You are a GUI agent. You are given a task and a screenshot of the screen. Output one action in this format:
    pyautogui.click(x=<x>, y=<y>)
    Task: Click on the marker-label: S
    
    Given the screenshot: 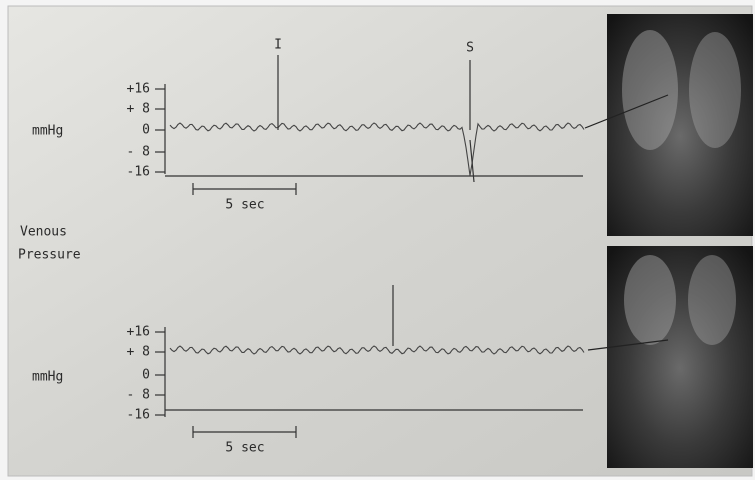 What is the action you would take?
    pyautogui.click(x=470, y=48)
    